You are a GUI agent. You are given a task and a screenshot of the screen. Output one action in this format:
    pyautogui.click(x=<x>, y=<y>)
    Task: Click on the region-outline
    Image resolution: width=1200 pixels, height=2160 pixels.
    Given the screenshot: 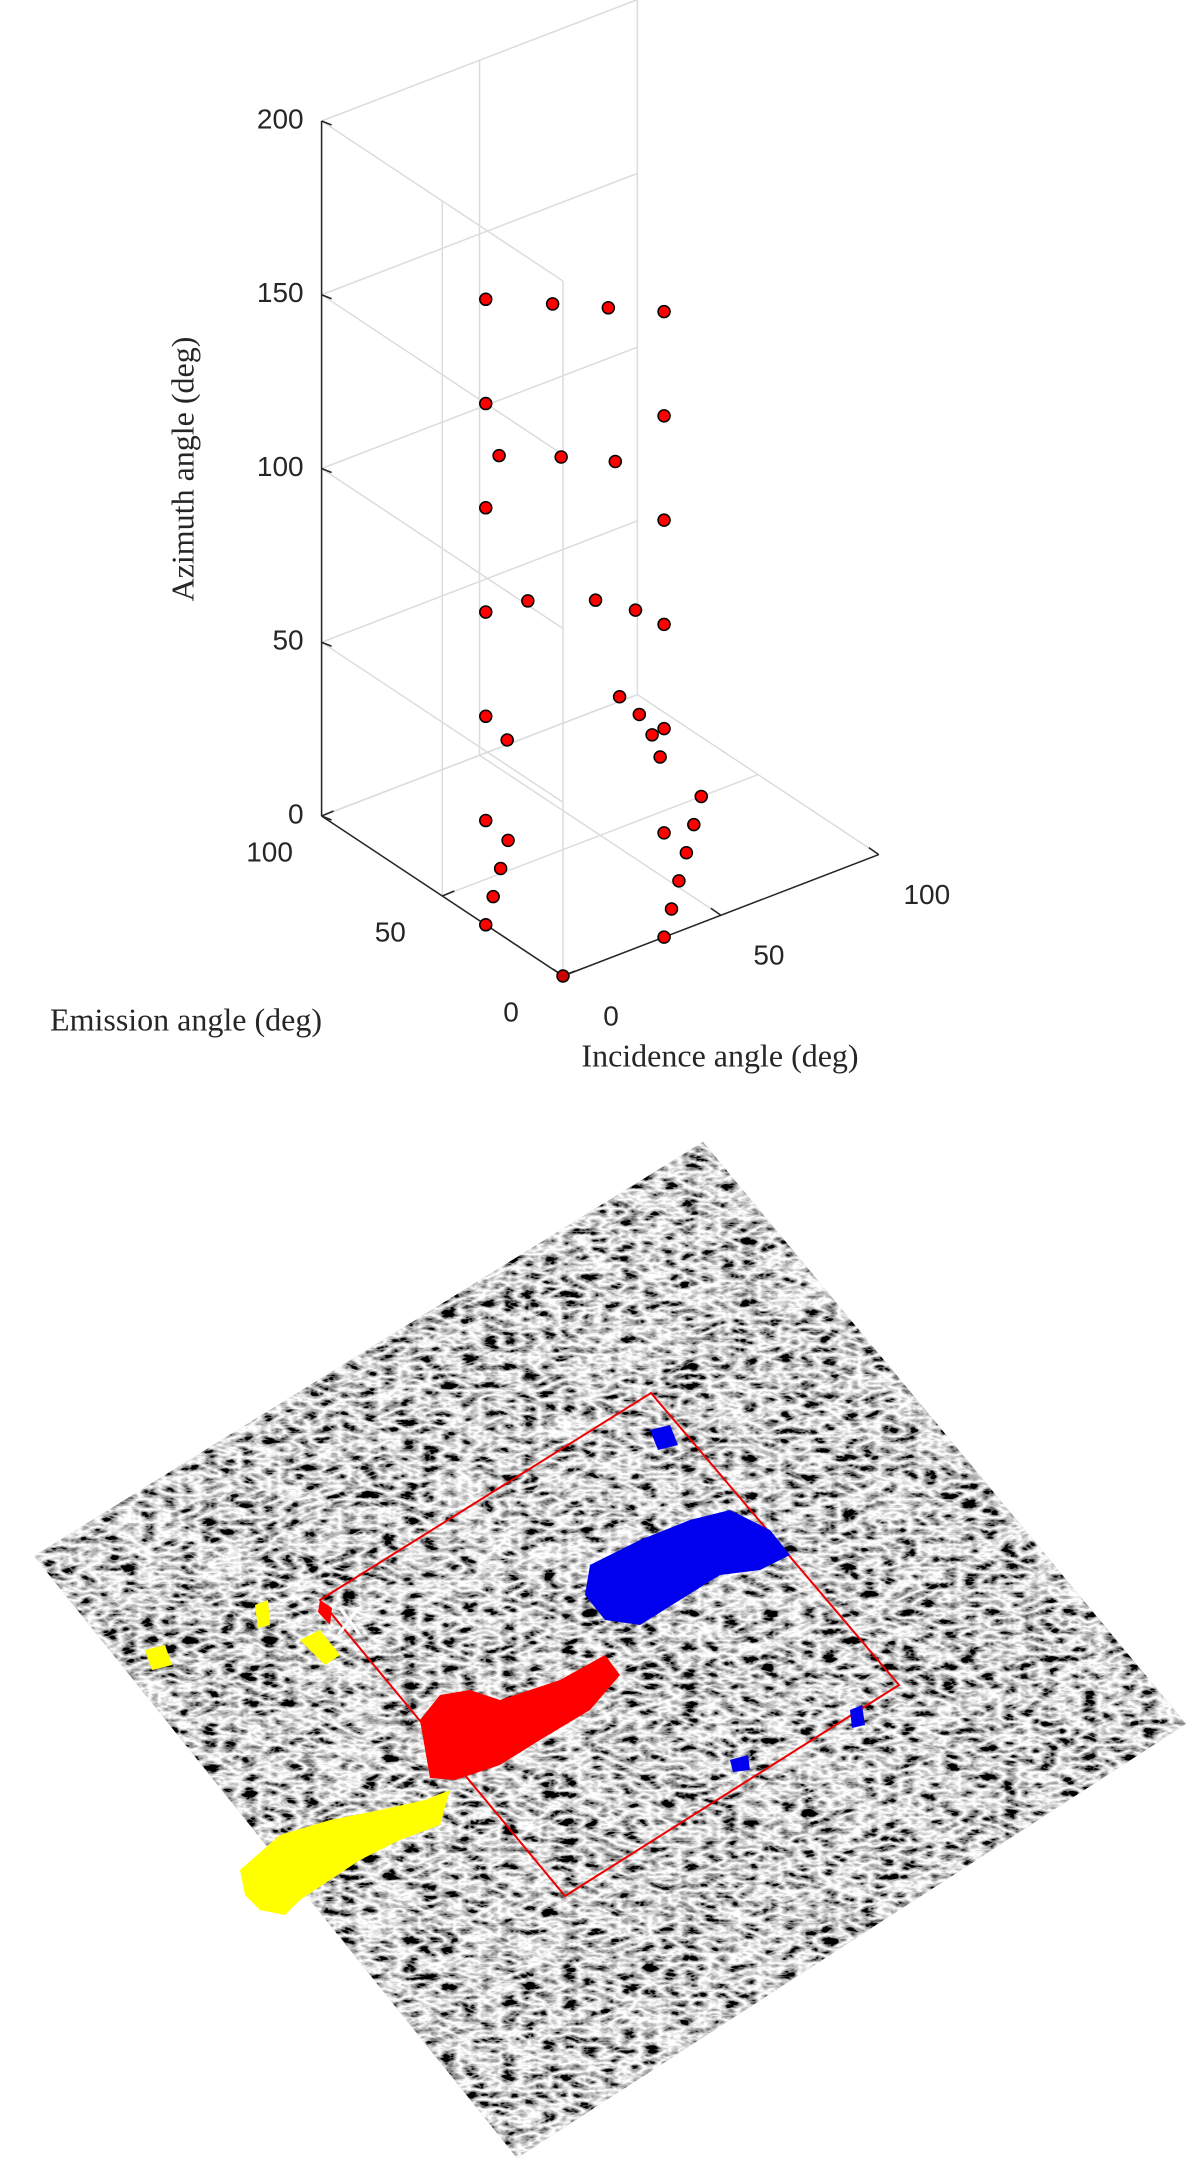 What is the action you would take?
    pyautogui.click(x=609, y=1644)
    